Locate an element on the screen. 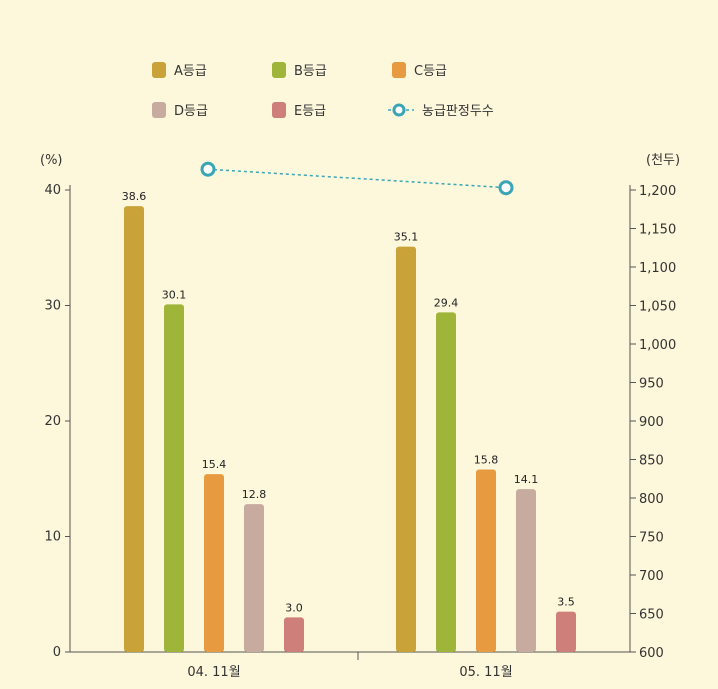 The image size is (718, 689). bar-value-label: 35.1 is located at coordinates (406, 237).